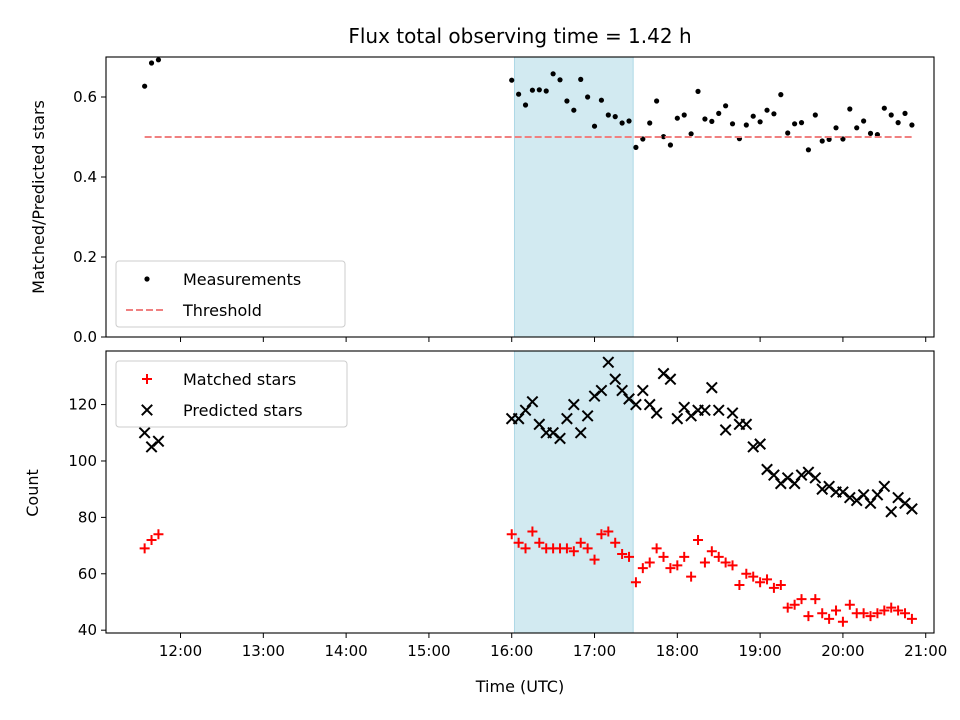  What do you see at coordinates (85, 257) in the screenshot?
I see `y-tick-label: 0.2` at bounding box center [85, 257].